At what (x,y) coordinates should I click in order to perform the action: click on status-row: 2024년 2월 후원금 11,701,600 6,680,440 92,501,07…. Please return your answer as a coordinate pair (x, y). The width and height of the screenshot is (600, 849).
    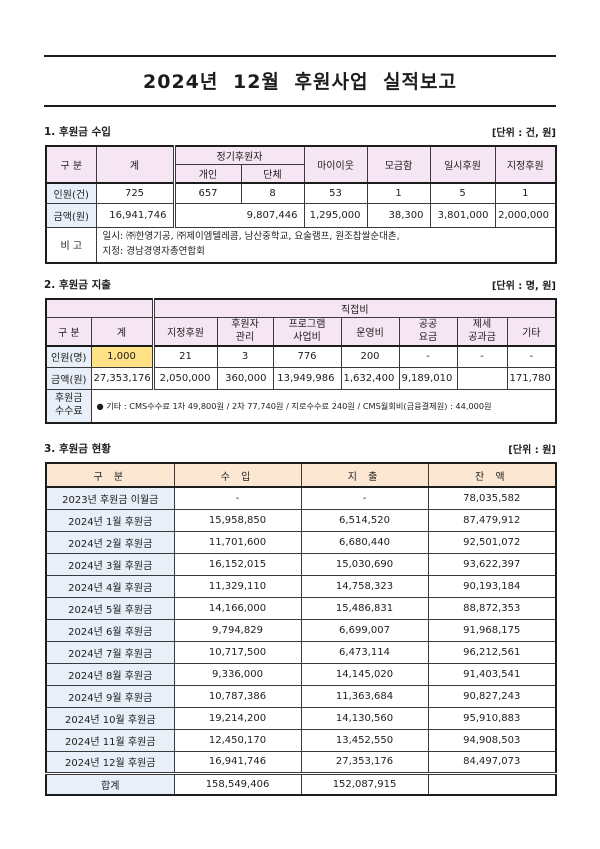
    Looking at the image, I should click on (301, 542).